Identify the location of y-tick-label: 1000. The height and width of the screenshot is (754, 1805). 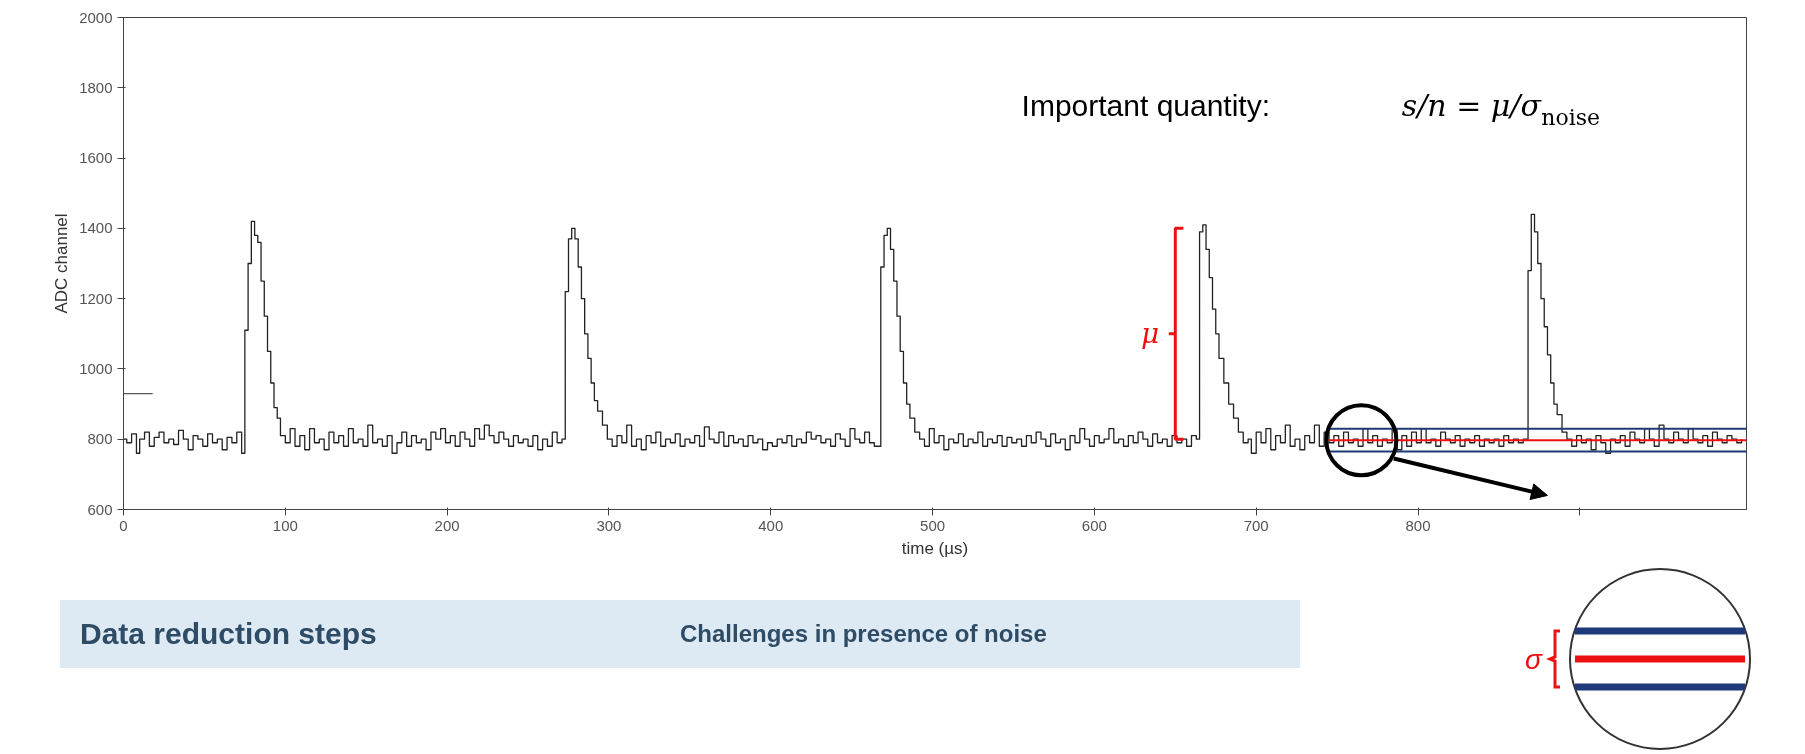
(96, 368).